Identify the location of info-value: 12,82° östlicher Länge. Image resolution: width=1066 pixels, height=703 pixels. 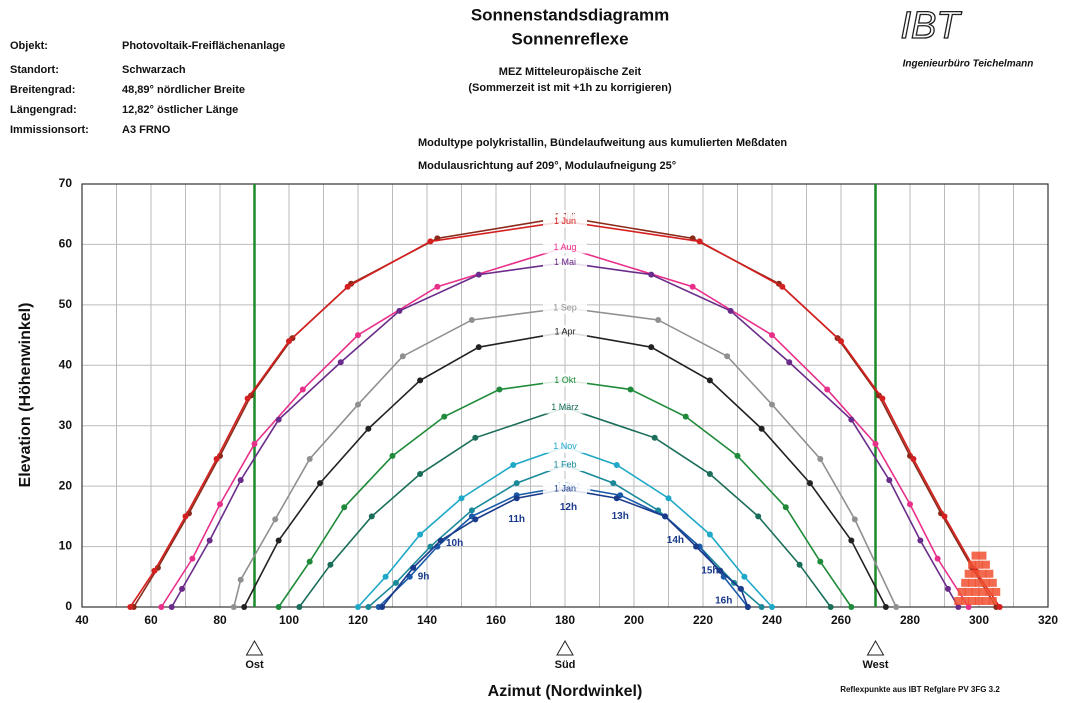
(180, 110).